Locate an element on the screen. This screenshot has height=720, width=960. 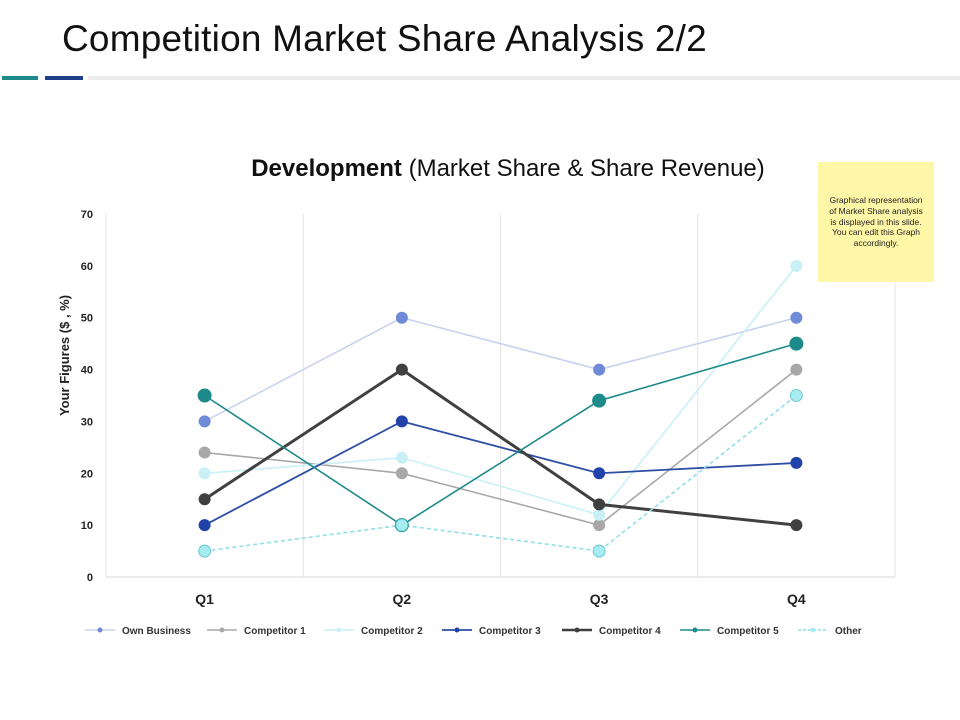
y-tick-label: 20 is located at coordinates (87, 474).